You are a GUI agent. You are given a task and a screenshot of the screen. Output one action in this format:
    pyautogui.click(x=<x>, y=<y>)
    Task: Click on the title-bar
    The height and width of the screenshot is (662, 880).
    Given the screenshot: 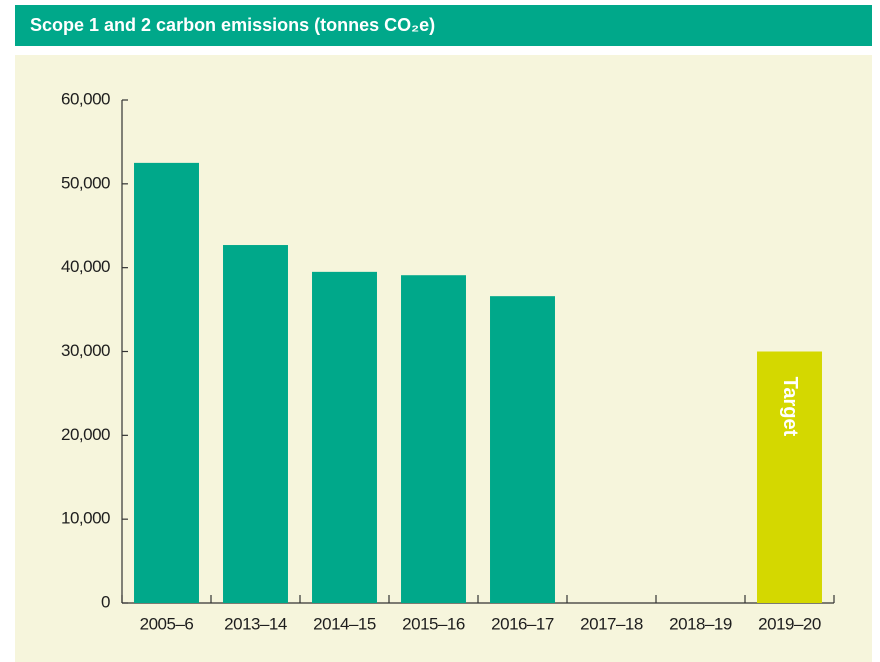 What is the action you would take?
    pyautogui.click(x=443, y=25)
    